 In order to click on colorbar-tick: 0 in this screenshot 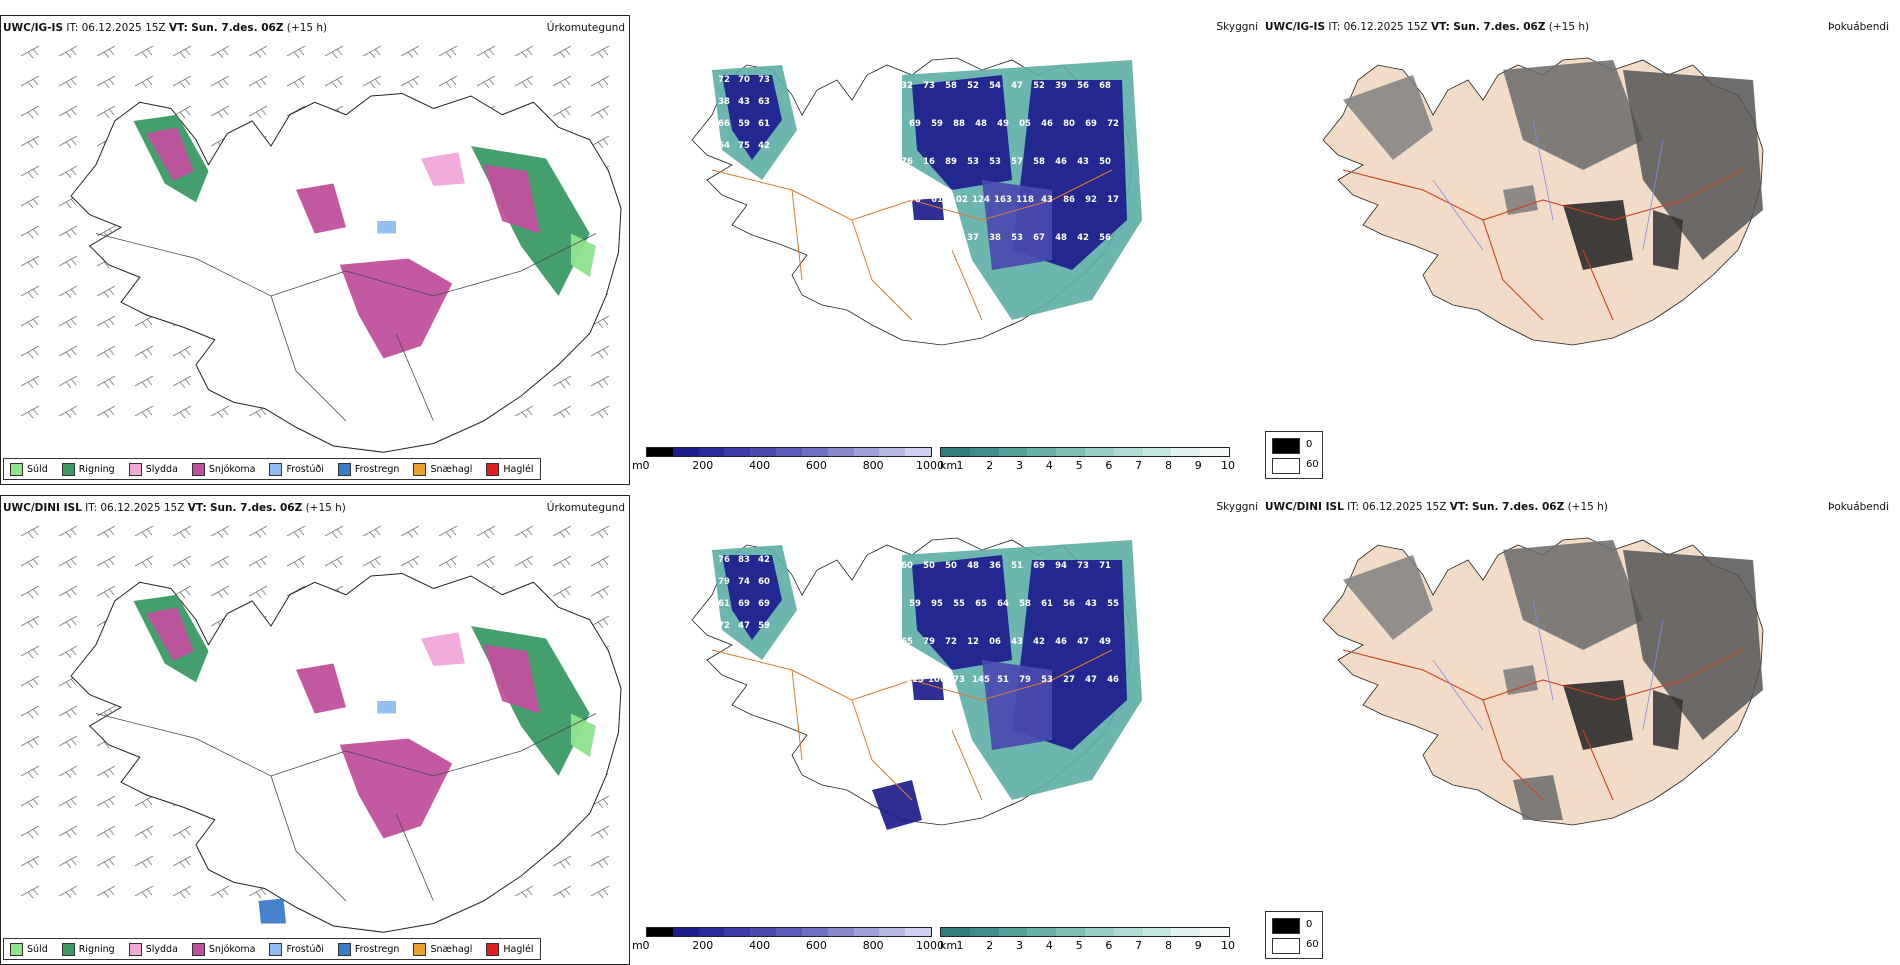, I will do `click(646, 465)`.